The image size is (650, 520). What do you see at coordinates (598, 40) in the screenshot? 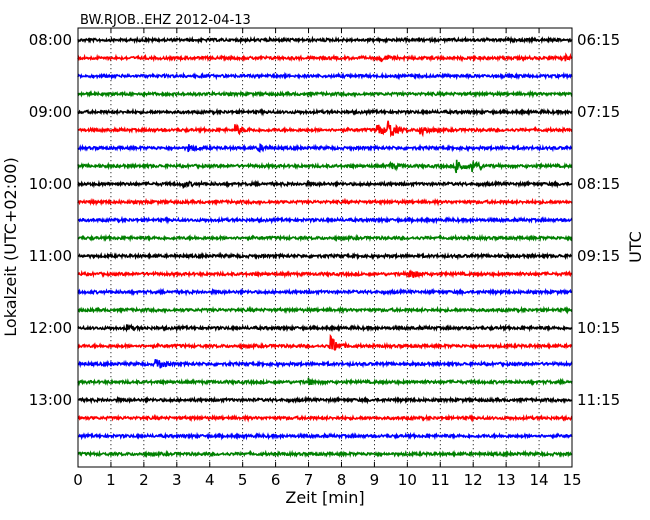
I see `y-tick-label-right: 06:15` at bounding box center [598, 40].